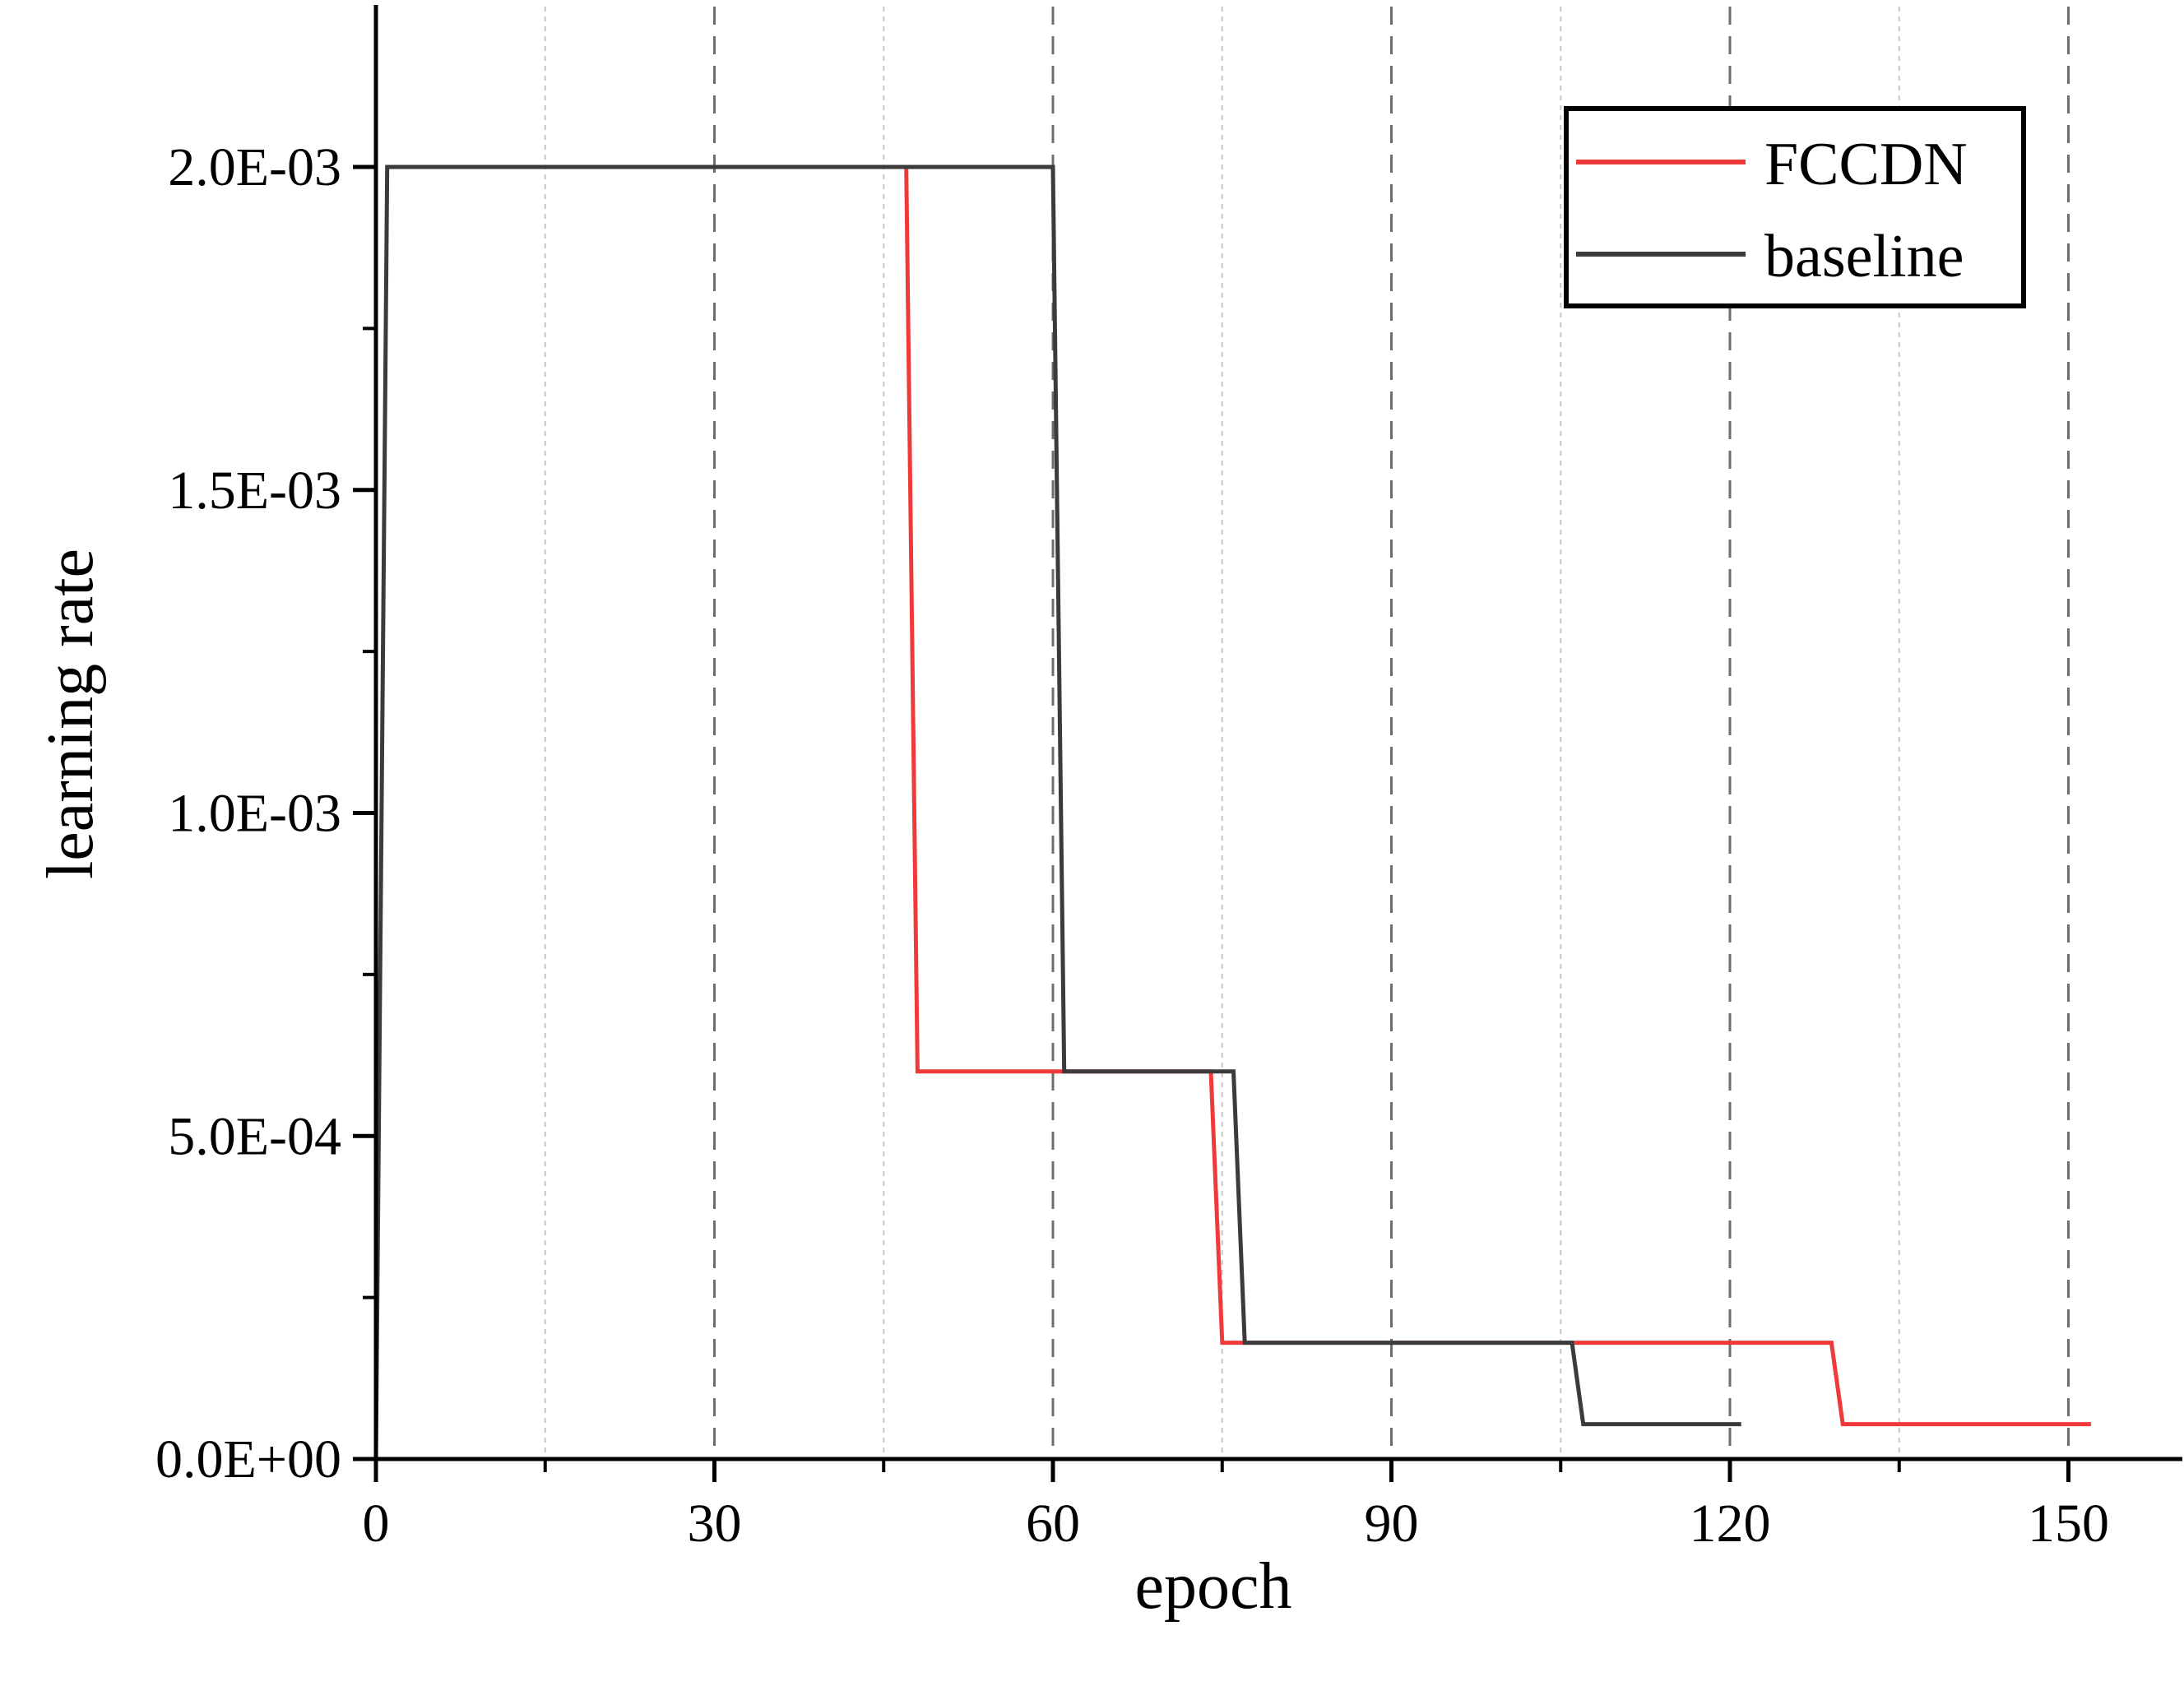 The image size is (2184, 1686). I want to click on legend: FCCDN baseline, so click(1795, 207).